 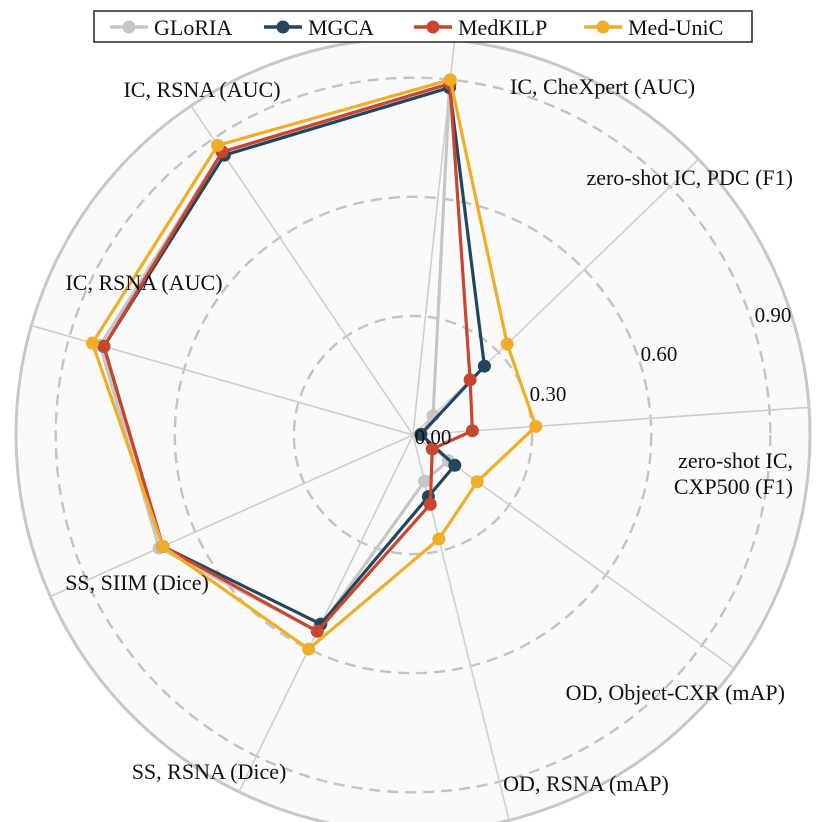 I want to click on axis-label: zero-shot IC, PDC (F1), so click(x=689, y=177).